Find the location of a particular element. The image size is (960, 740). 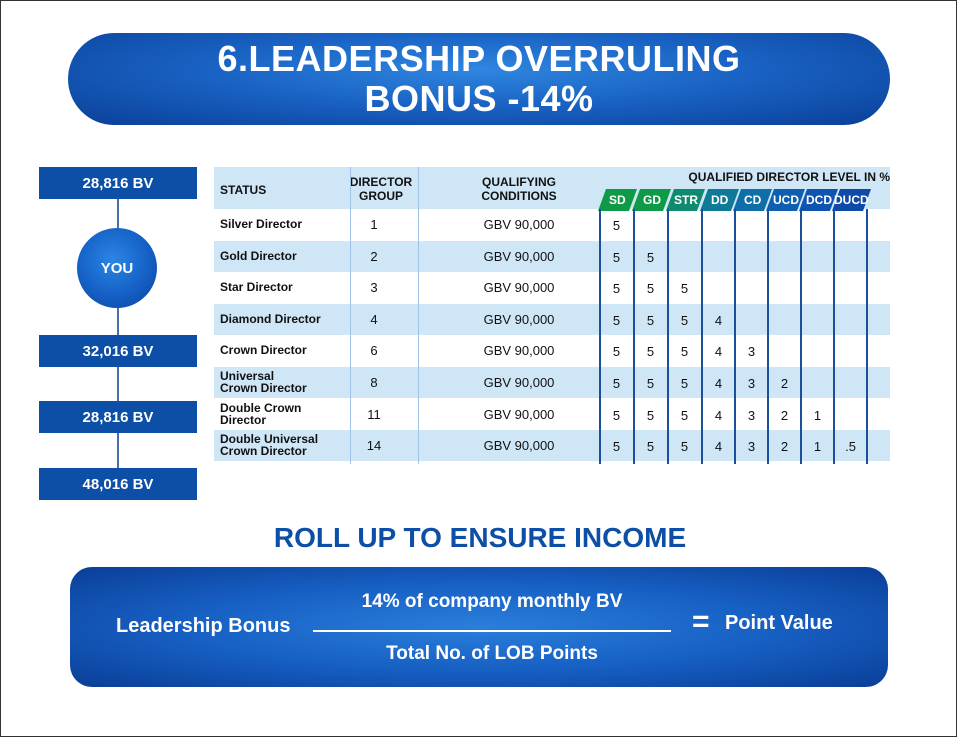

header-qualifying: QUALIFYING CONDITIONS is located at coordinates (519, 189).